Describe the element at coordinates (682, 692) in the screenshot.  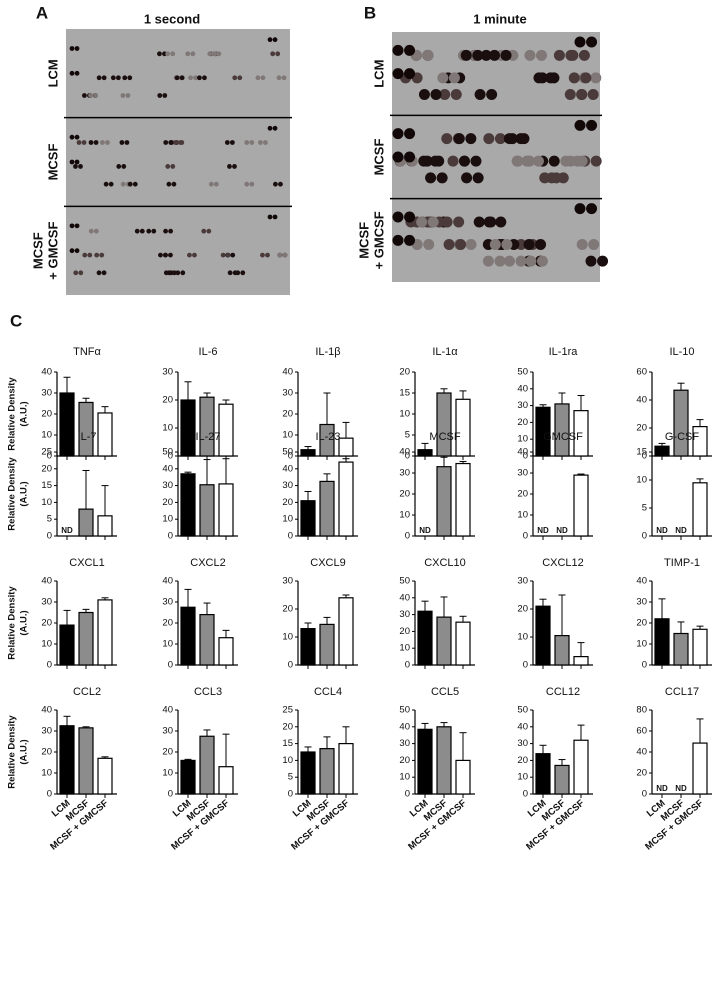
I see `chart-title: CCL17` at that location.